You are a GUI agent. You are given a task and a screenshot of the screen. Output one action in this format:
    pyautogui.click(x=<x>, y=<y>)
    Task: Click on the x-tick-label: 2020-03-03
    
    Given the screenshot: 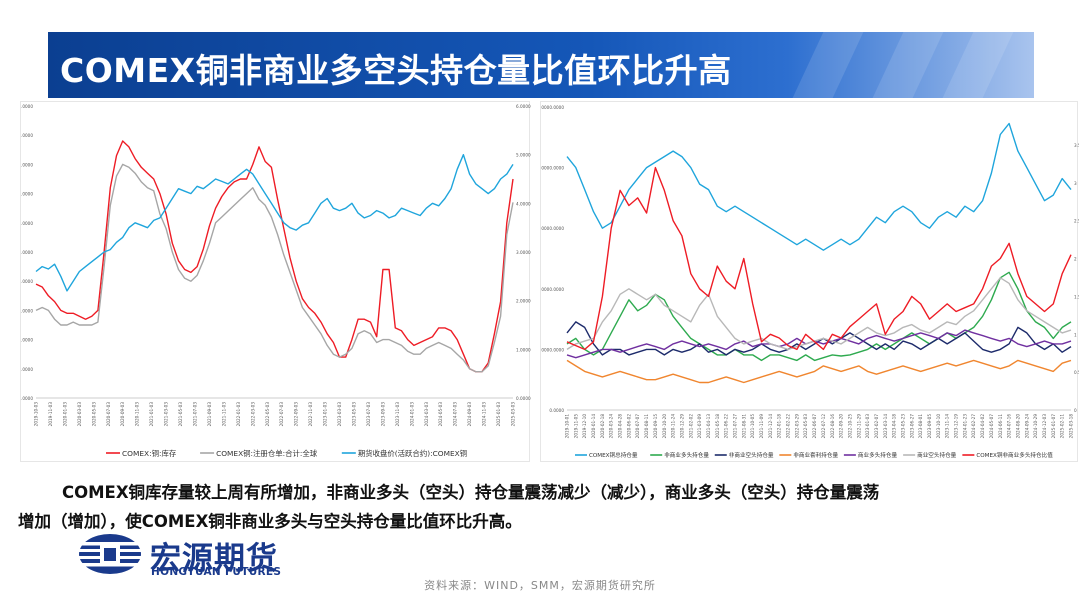 What is the action you would take?
    pyautogui.click(x=79, y=414)
    